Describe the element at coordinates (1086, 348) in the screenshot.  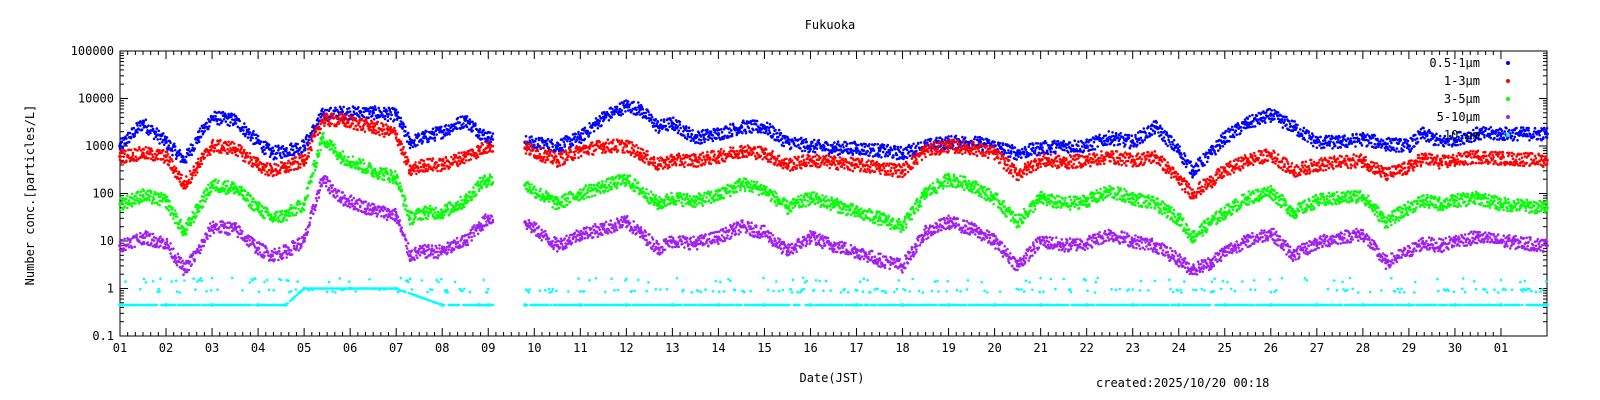
I see `x-tick-label: 22` at that location.